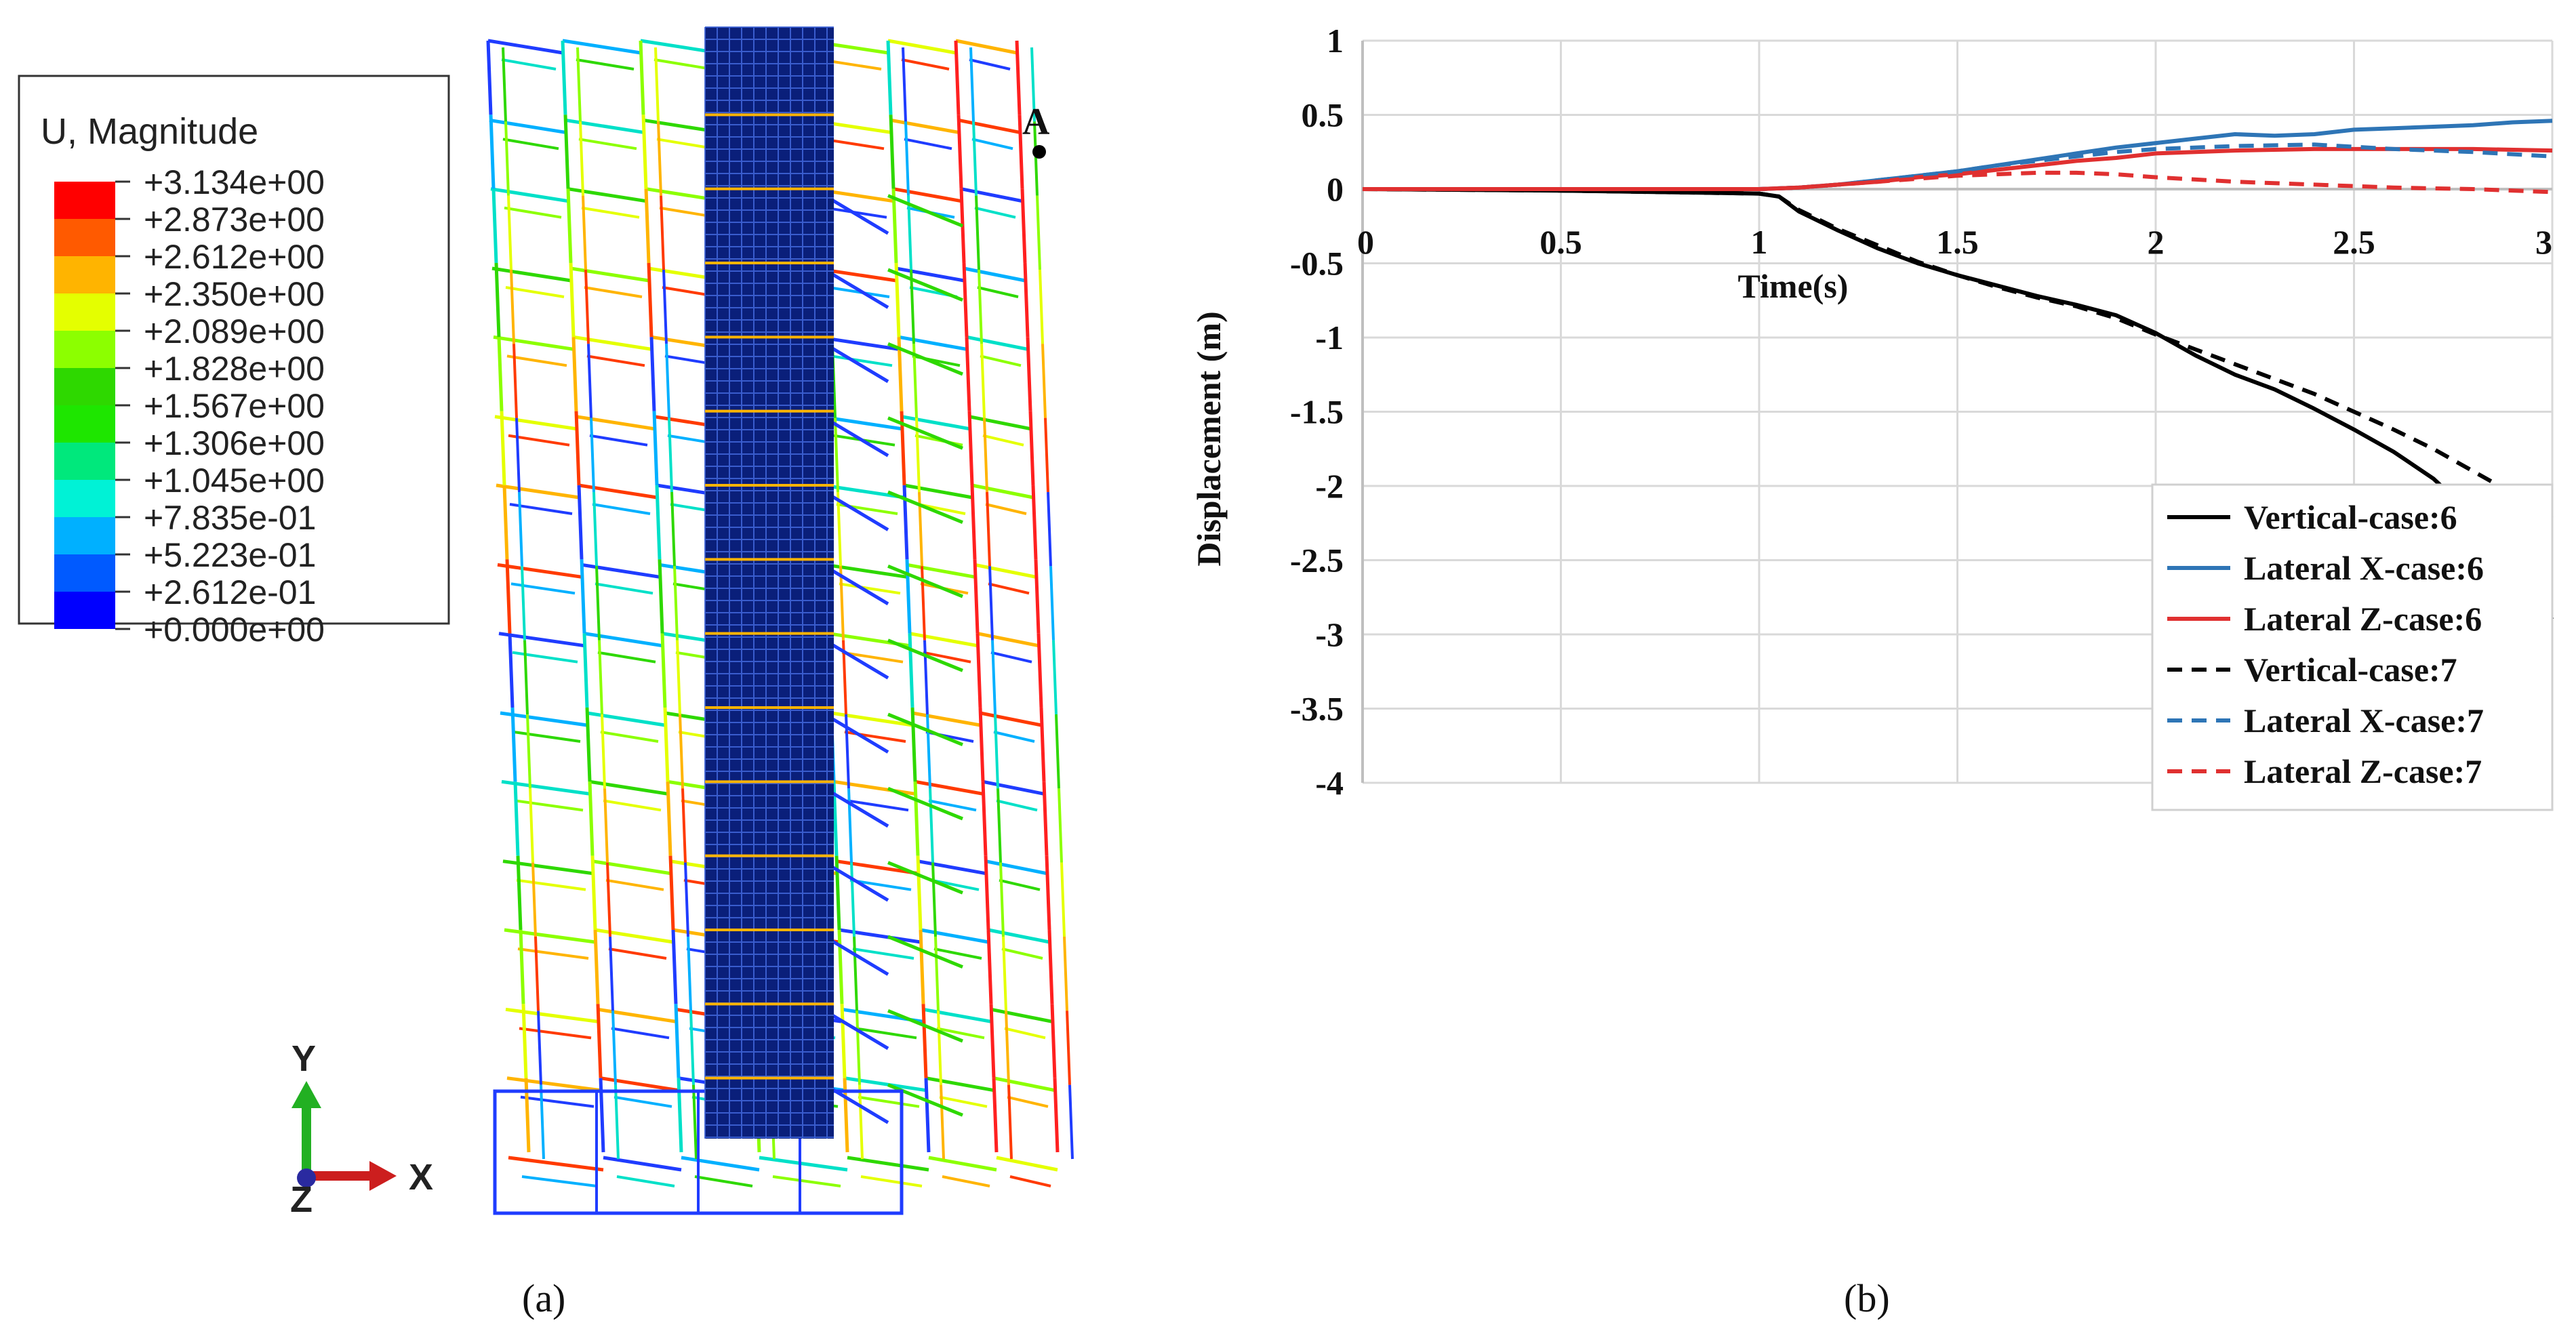 Image resolution: width=2576 pixels, height=1344 pixels. What do you see at coordinates (230, 518) in the screenshot?
I see `legend-level-label: +7.835e-01` at bounding box center [230, 518].